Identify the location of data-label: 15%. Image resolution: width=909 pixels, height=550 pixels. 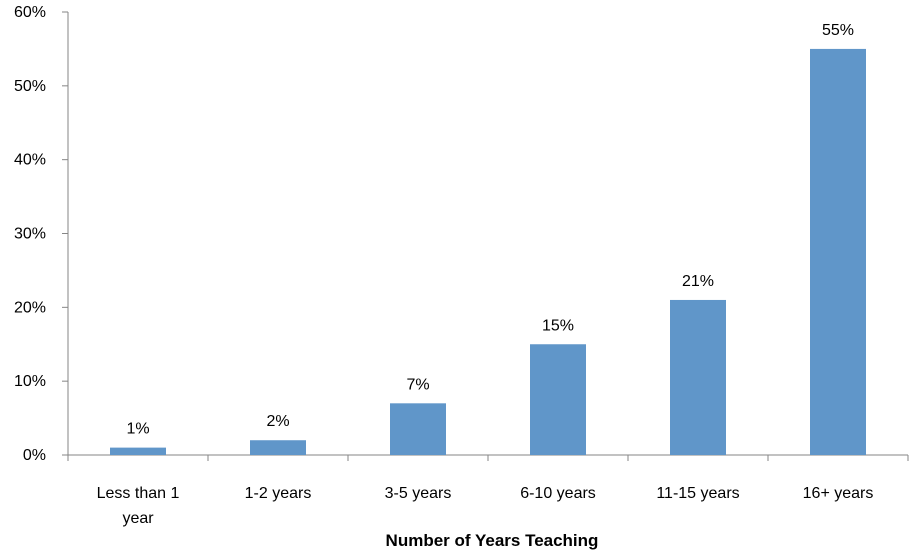
(558, 325).